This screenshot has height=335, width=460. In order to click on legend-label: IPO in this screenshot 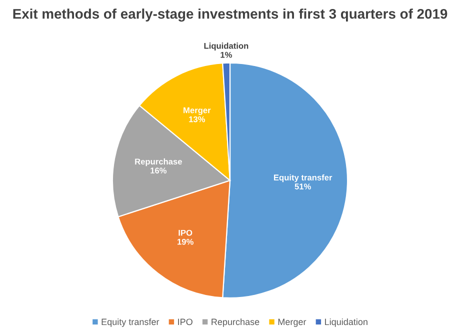, I will do `click(185, 322)`.